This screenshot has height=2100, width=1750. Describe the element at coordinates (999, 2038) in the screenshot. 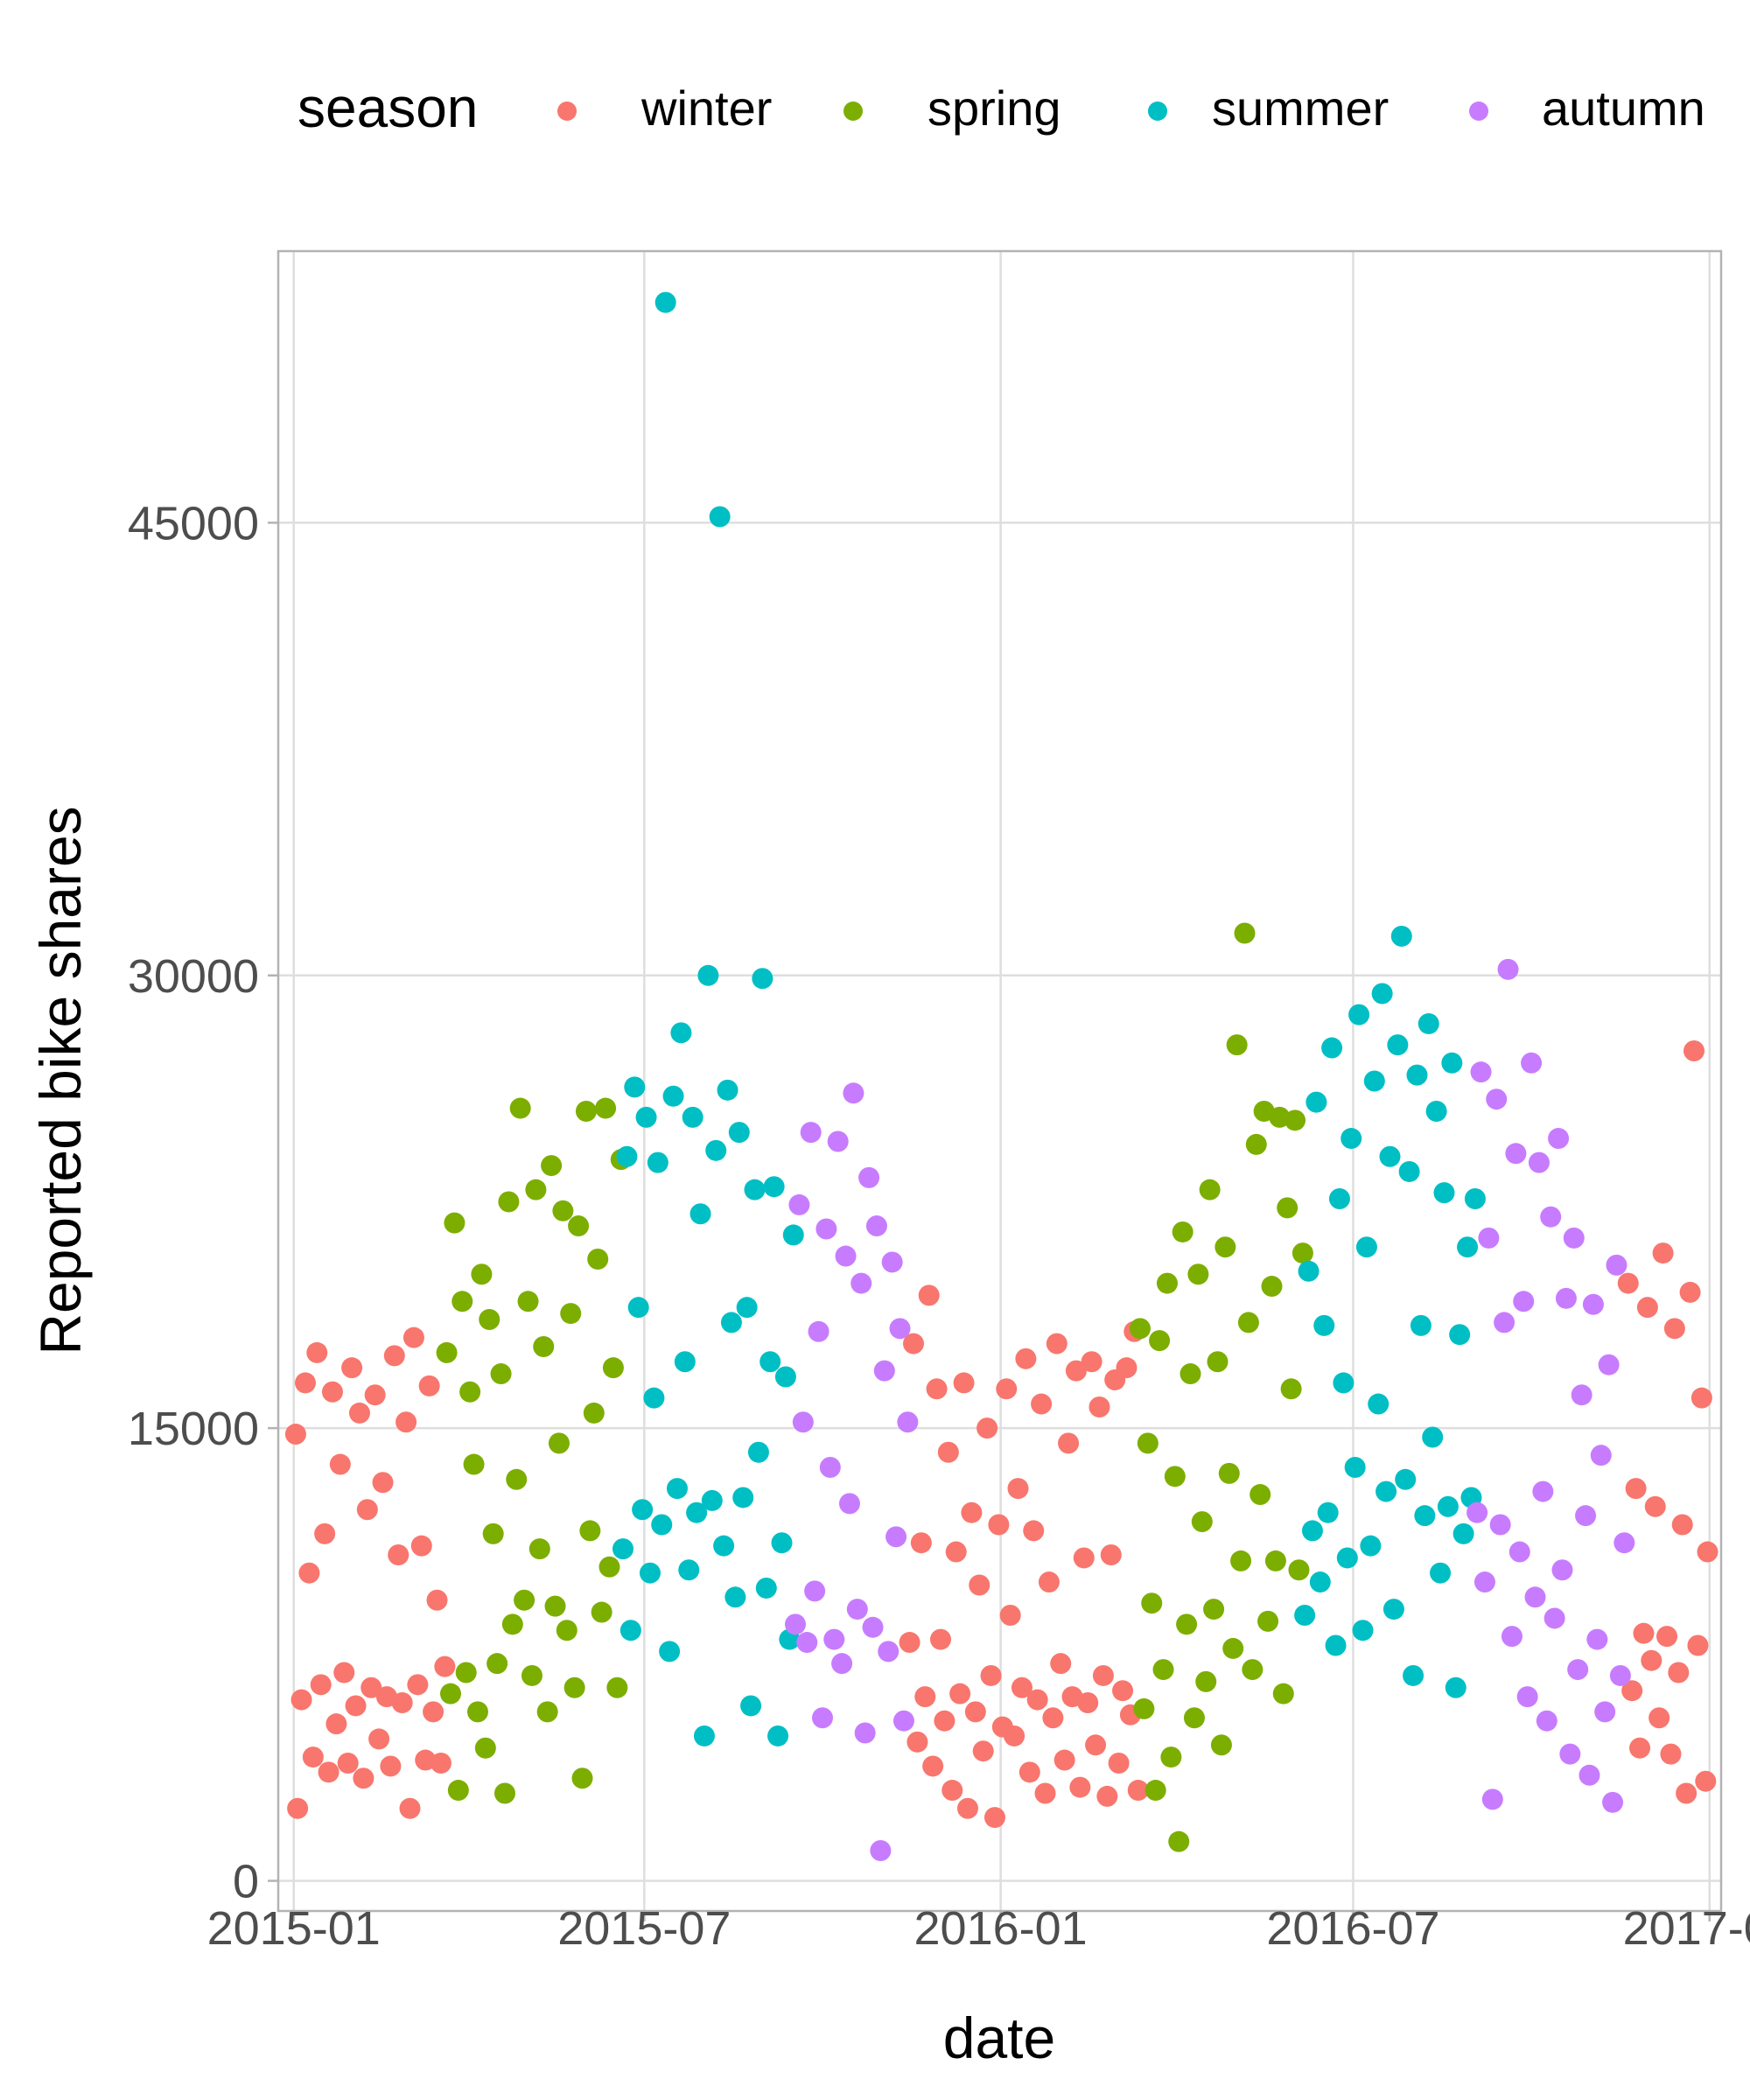

I see `x-axis-title: date` at that location.